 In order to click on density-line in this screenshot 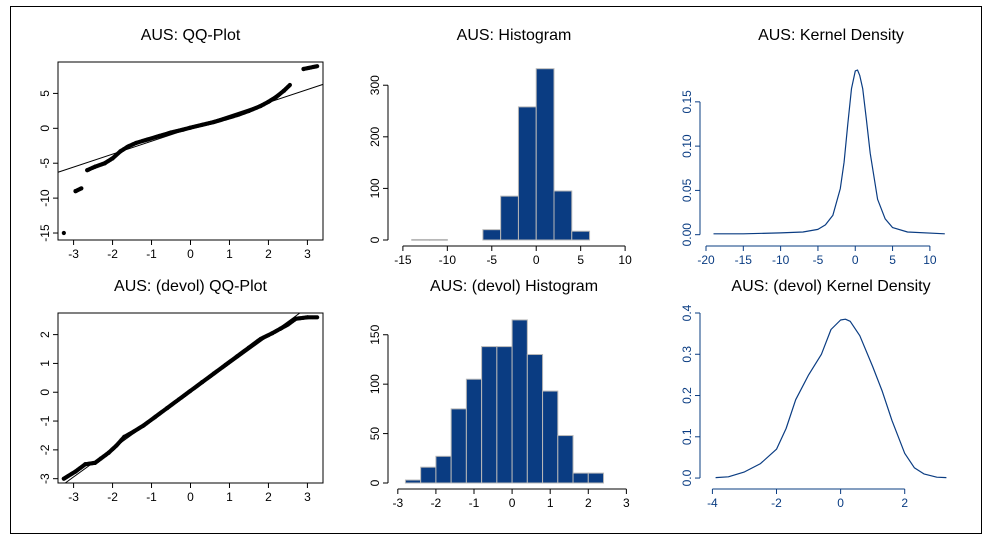, I will do `click(831, 398)`.